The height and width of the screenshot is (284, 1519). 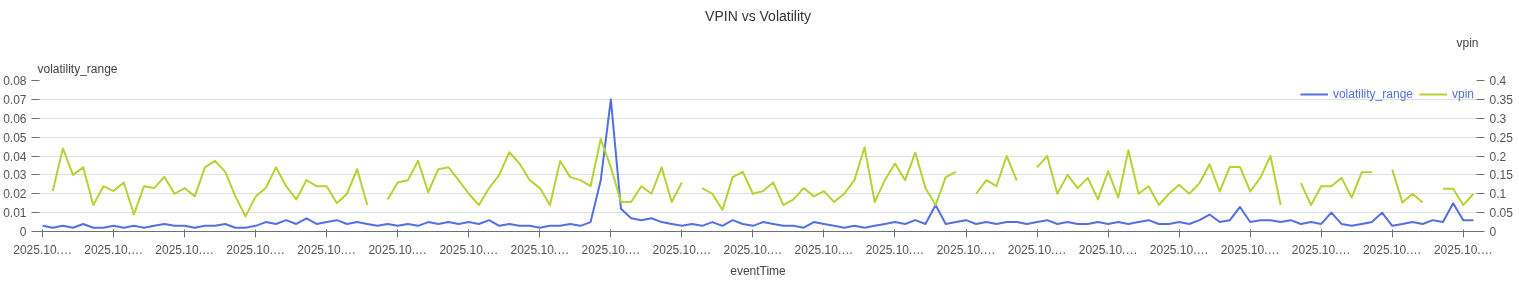 What do you see at coordinates (15, 118) in the screenshot?
I see `y-tick-label: 0.06` at bounding box center [15, 118].